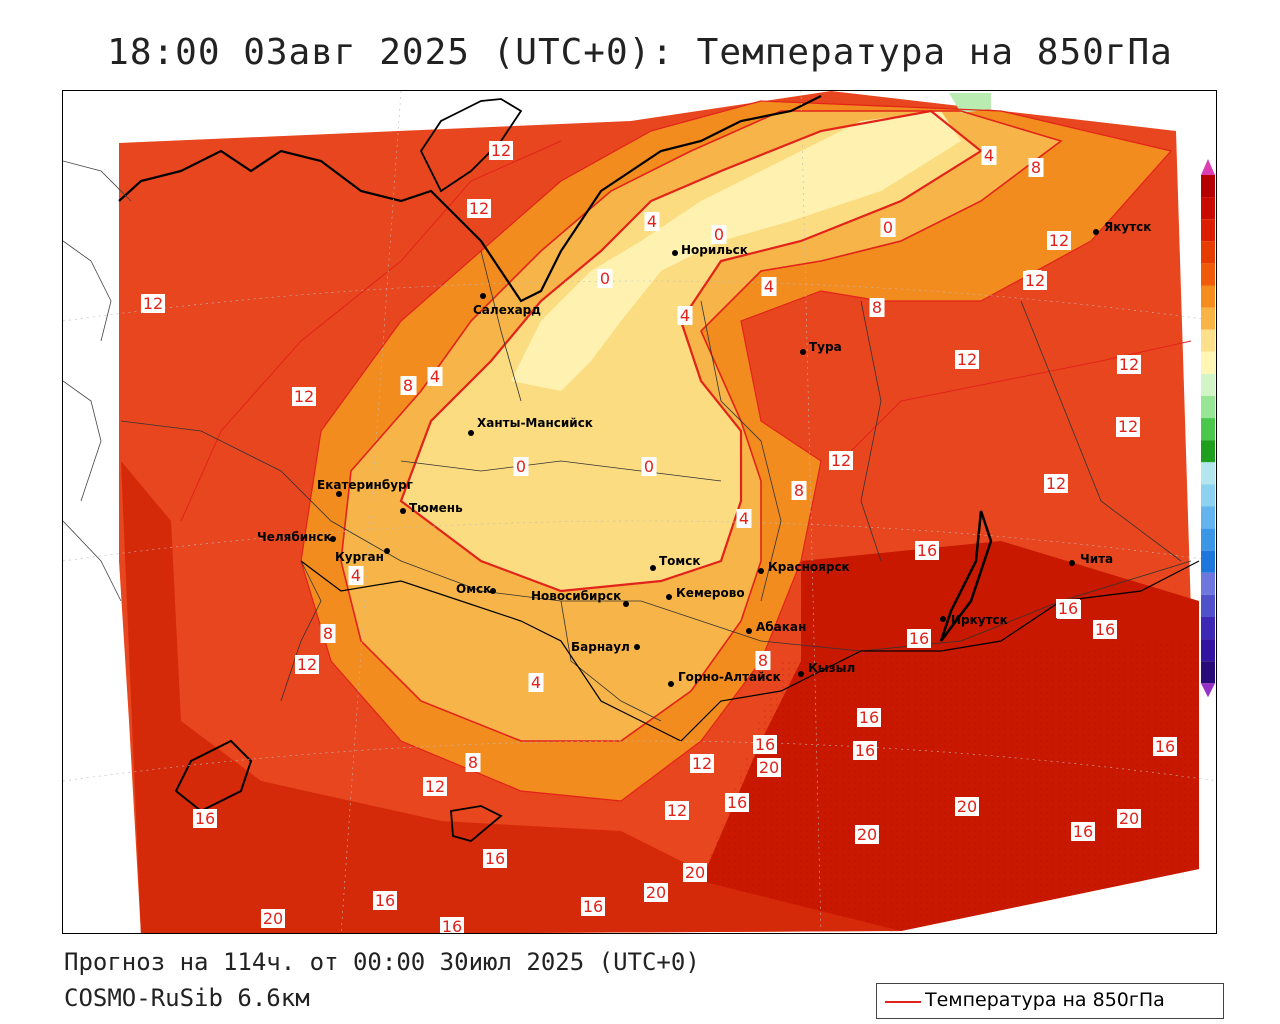  Describe the element at coordinates (781, 627) in the screenshot. I see `city-label: Абакан` at that location.